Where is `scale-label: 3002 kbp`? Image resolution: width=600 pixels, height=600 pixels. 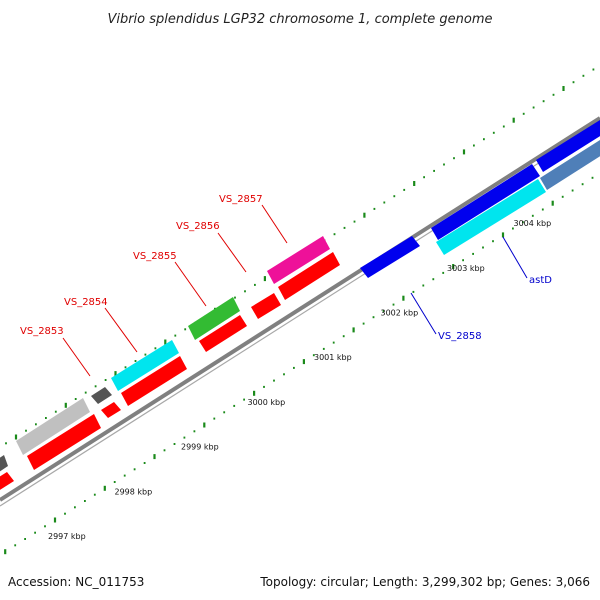 scale-label: 3002 kbp is located at coordinates (400, 313).